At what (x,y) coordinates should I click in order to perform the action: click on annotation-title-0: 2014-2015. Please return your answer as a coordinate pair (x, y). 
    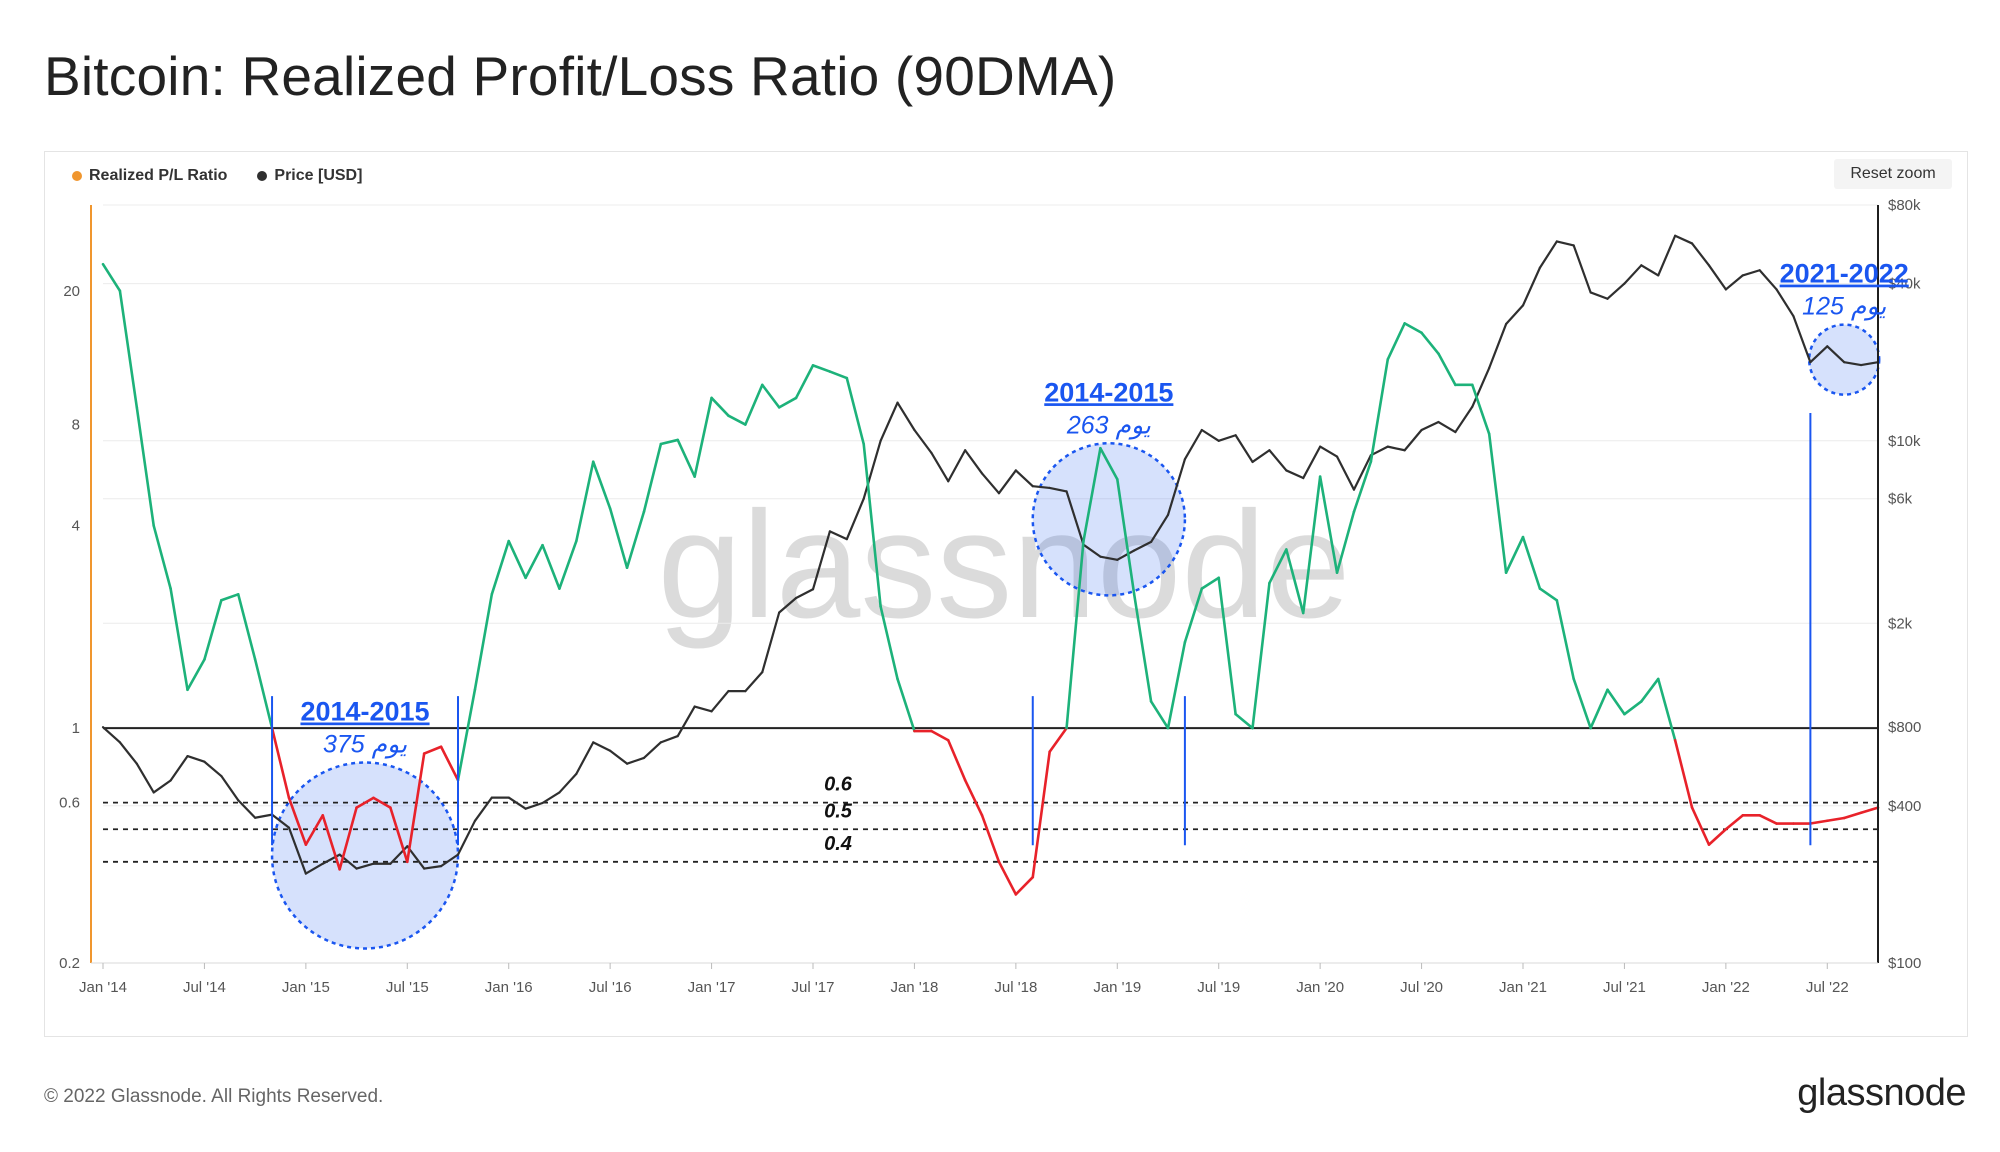
    Looking at the image, I should click on (364, 712).